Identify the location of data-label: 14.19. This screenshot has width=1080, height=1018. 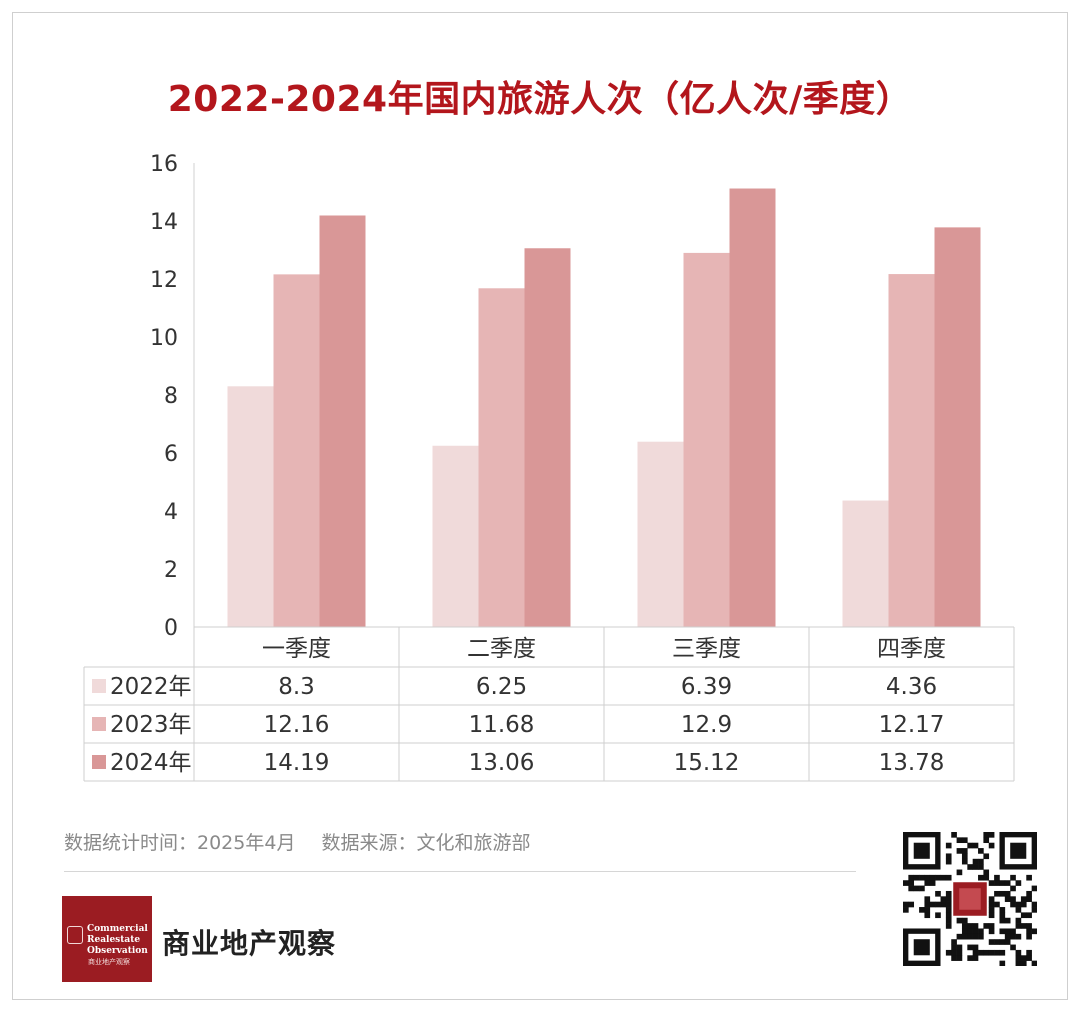
(297, 763).